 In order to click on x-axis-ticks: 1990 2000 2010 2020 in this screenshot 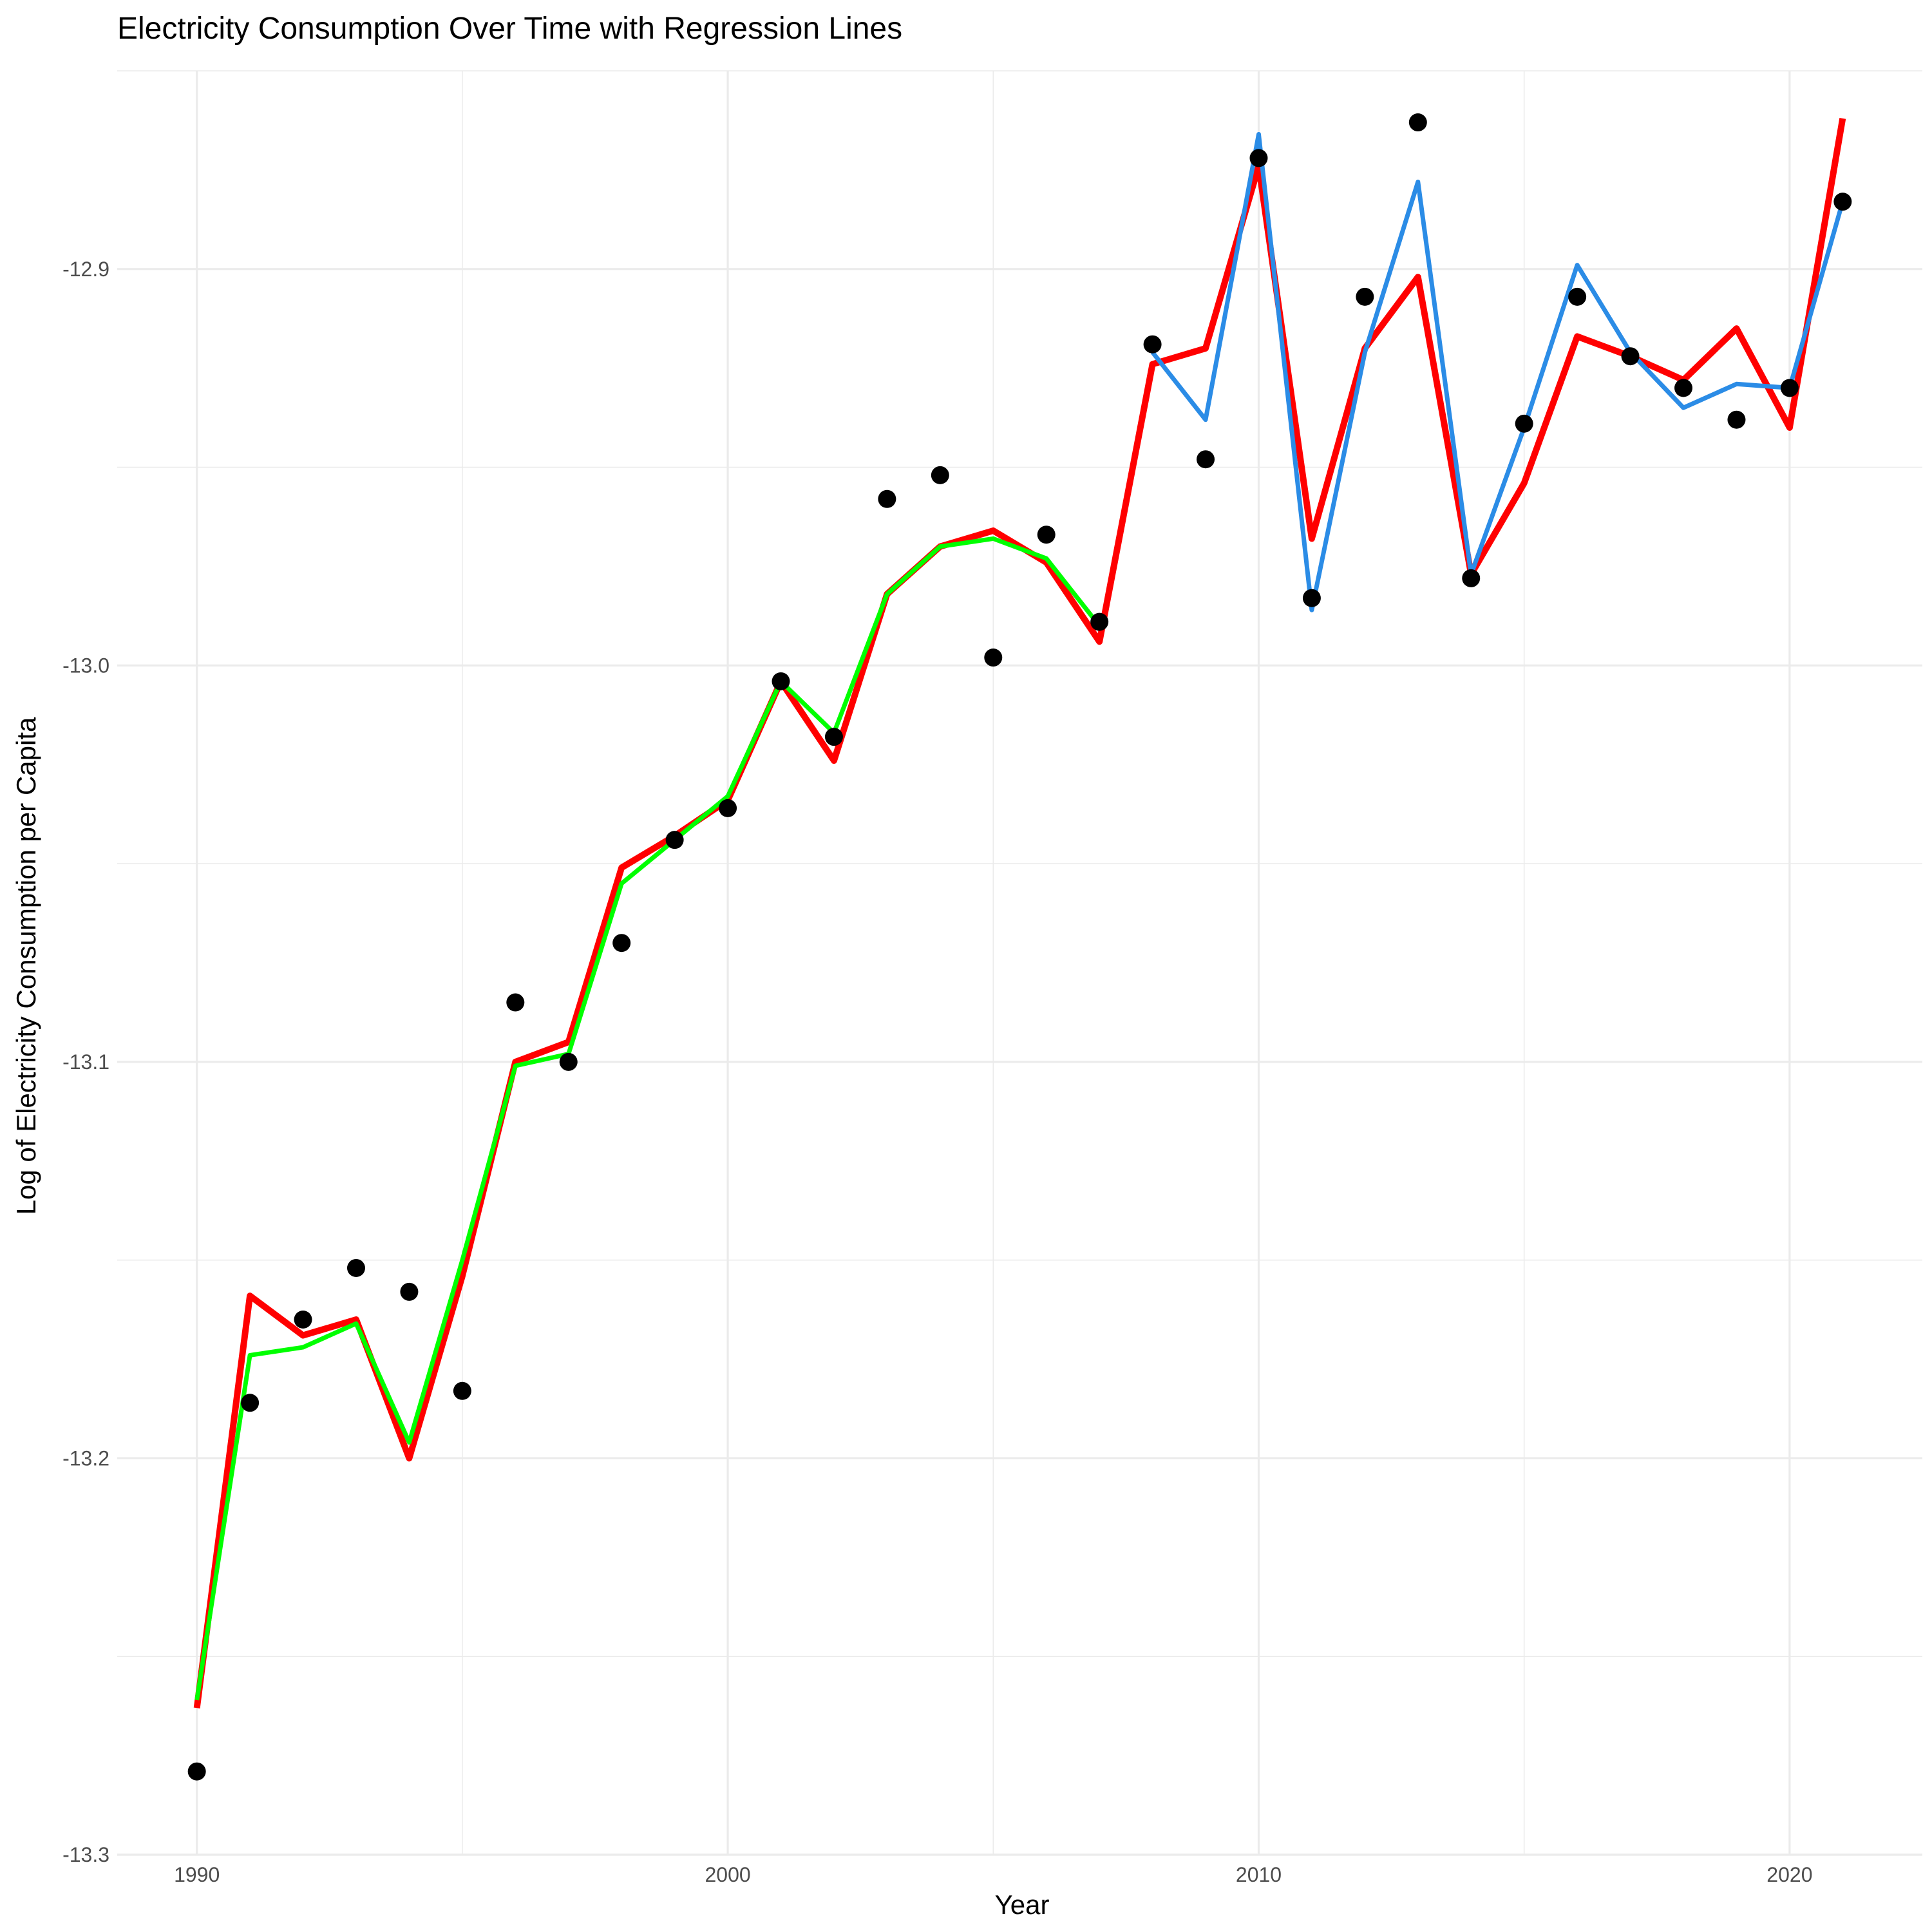, I will do `click(993, 1874)`.